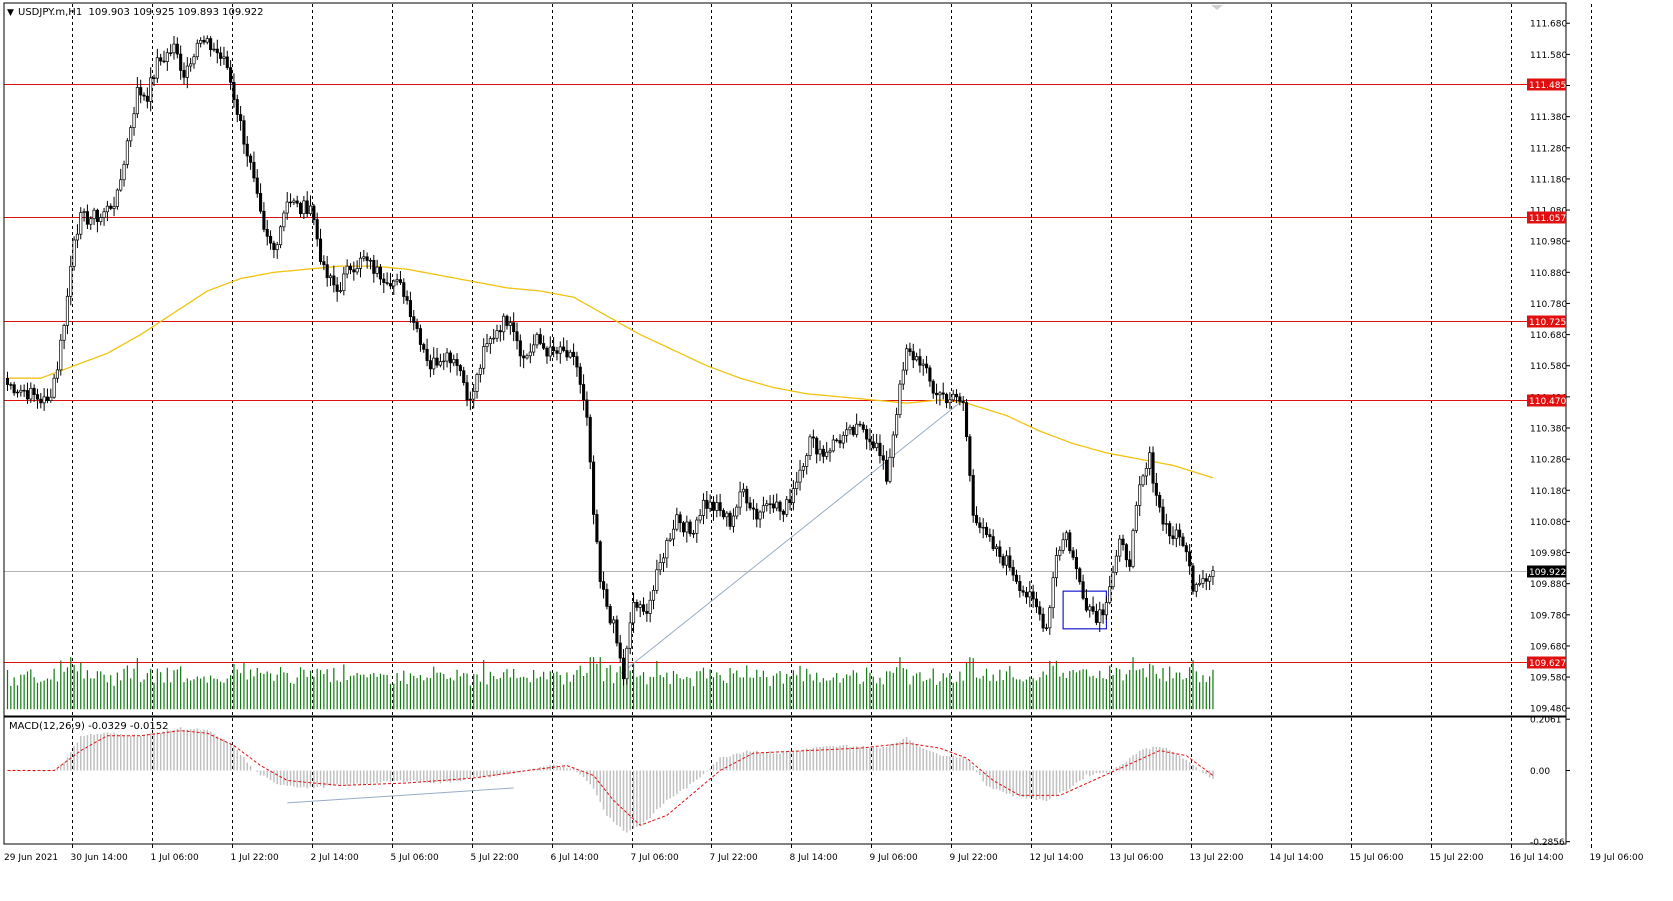 The width and height of the screenshot is (1673, 901). What do you see at coordinates (1540, 772) in the screenshot?
I see `macd-tick-label: 0.00` at bounding box center [1540, 772].